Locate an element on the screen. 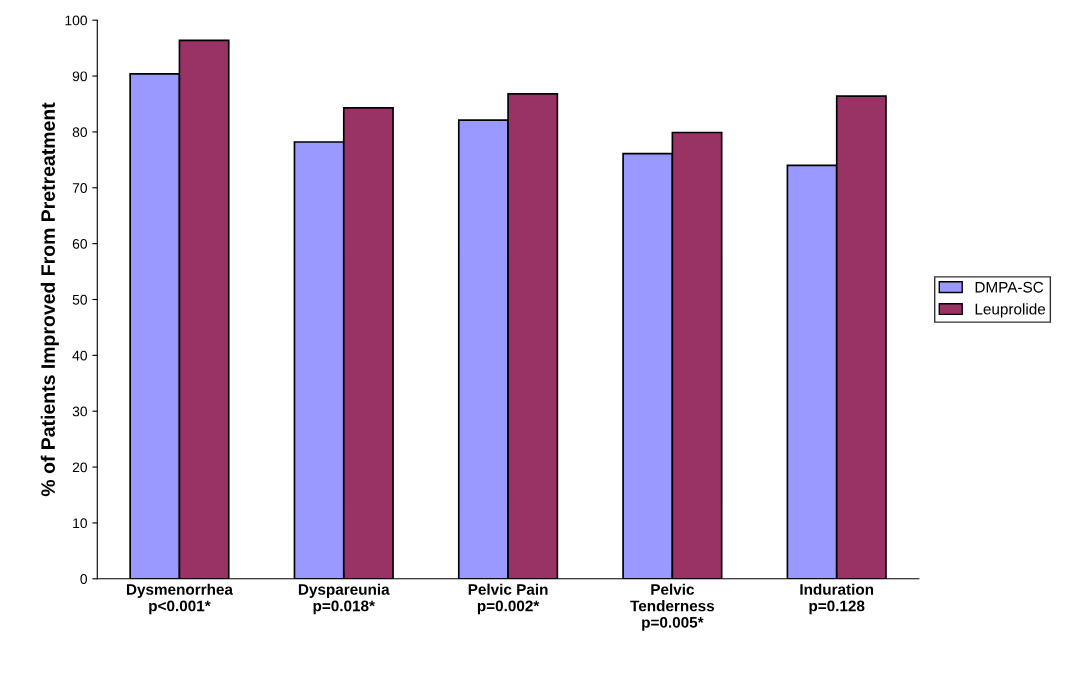  y-tick-label: 40 is located at coordinates (80, 355).